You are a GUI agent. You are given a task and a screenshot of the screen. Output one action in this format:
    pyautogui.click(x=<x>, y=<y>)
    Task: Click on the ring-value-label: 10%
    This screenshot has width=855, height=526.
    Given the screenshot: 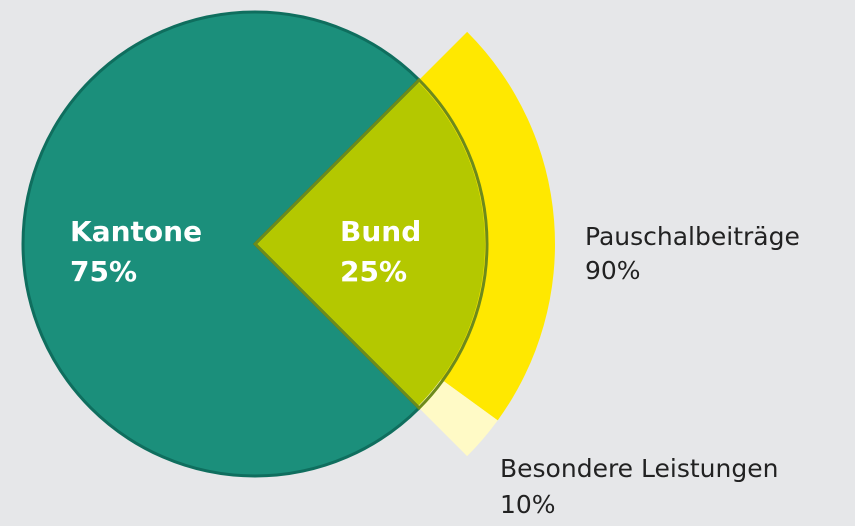 What is the action you would take?
    pyautogui.click(x=528, y=504)
    